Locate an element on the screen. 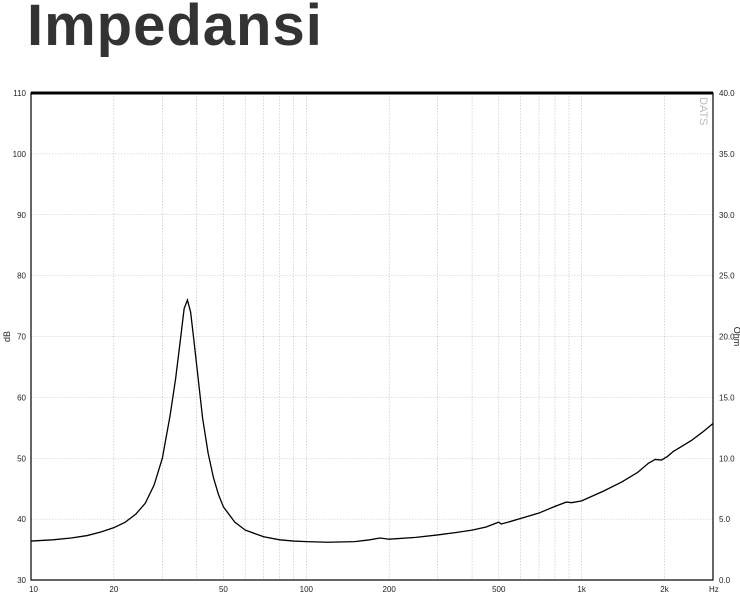  y-right-tick-labels: 40.0 35.0 30.0 25.0 20.0 15.0 10.0 5.0 0.0 is located at coordinates (727, 337).